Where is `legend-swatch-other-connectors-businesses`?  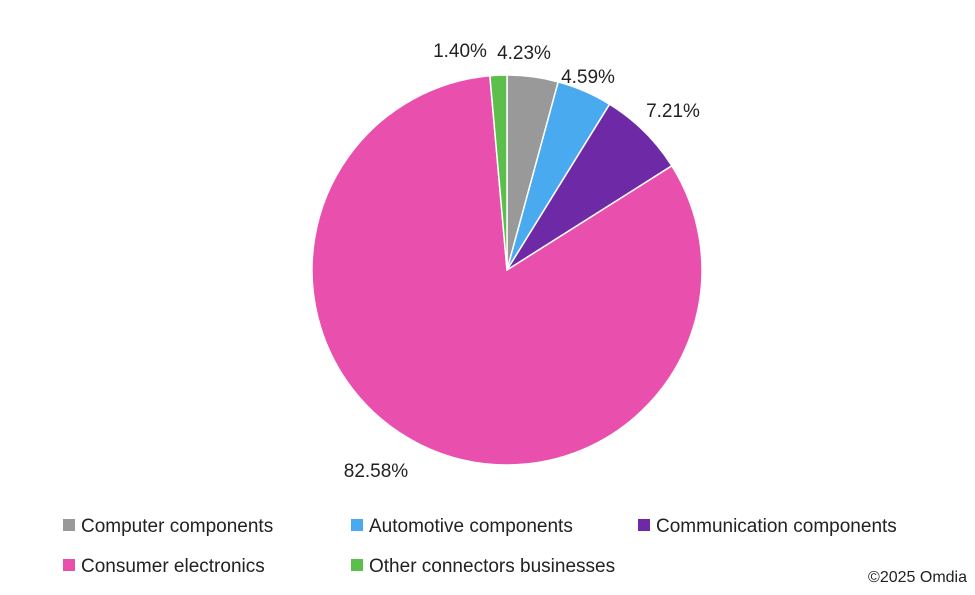
legend-swatch-other-connectors-businesses is located at coordinates (357, 565).